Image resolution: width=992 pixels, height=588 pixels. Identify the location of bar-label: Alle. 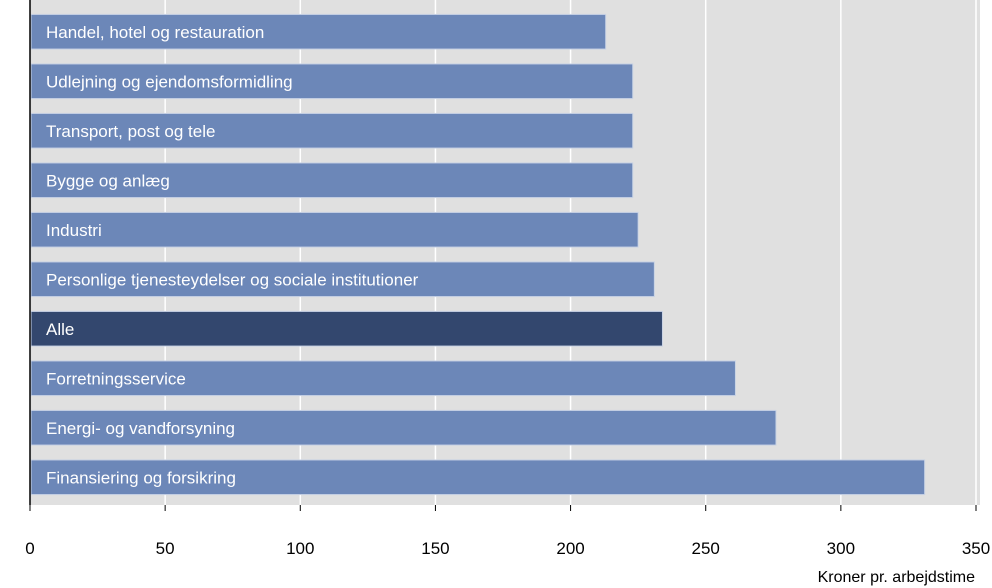
(60, 329).